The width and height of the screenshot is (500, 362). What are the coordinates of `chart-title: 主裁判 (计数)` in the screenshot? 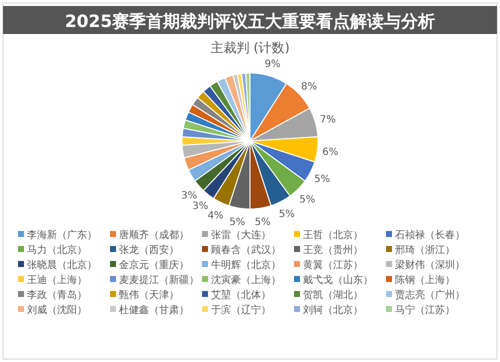 It's located at (250, 48).